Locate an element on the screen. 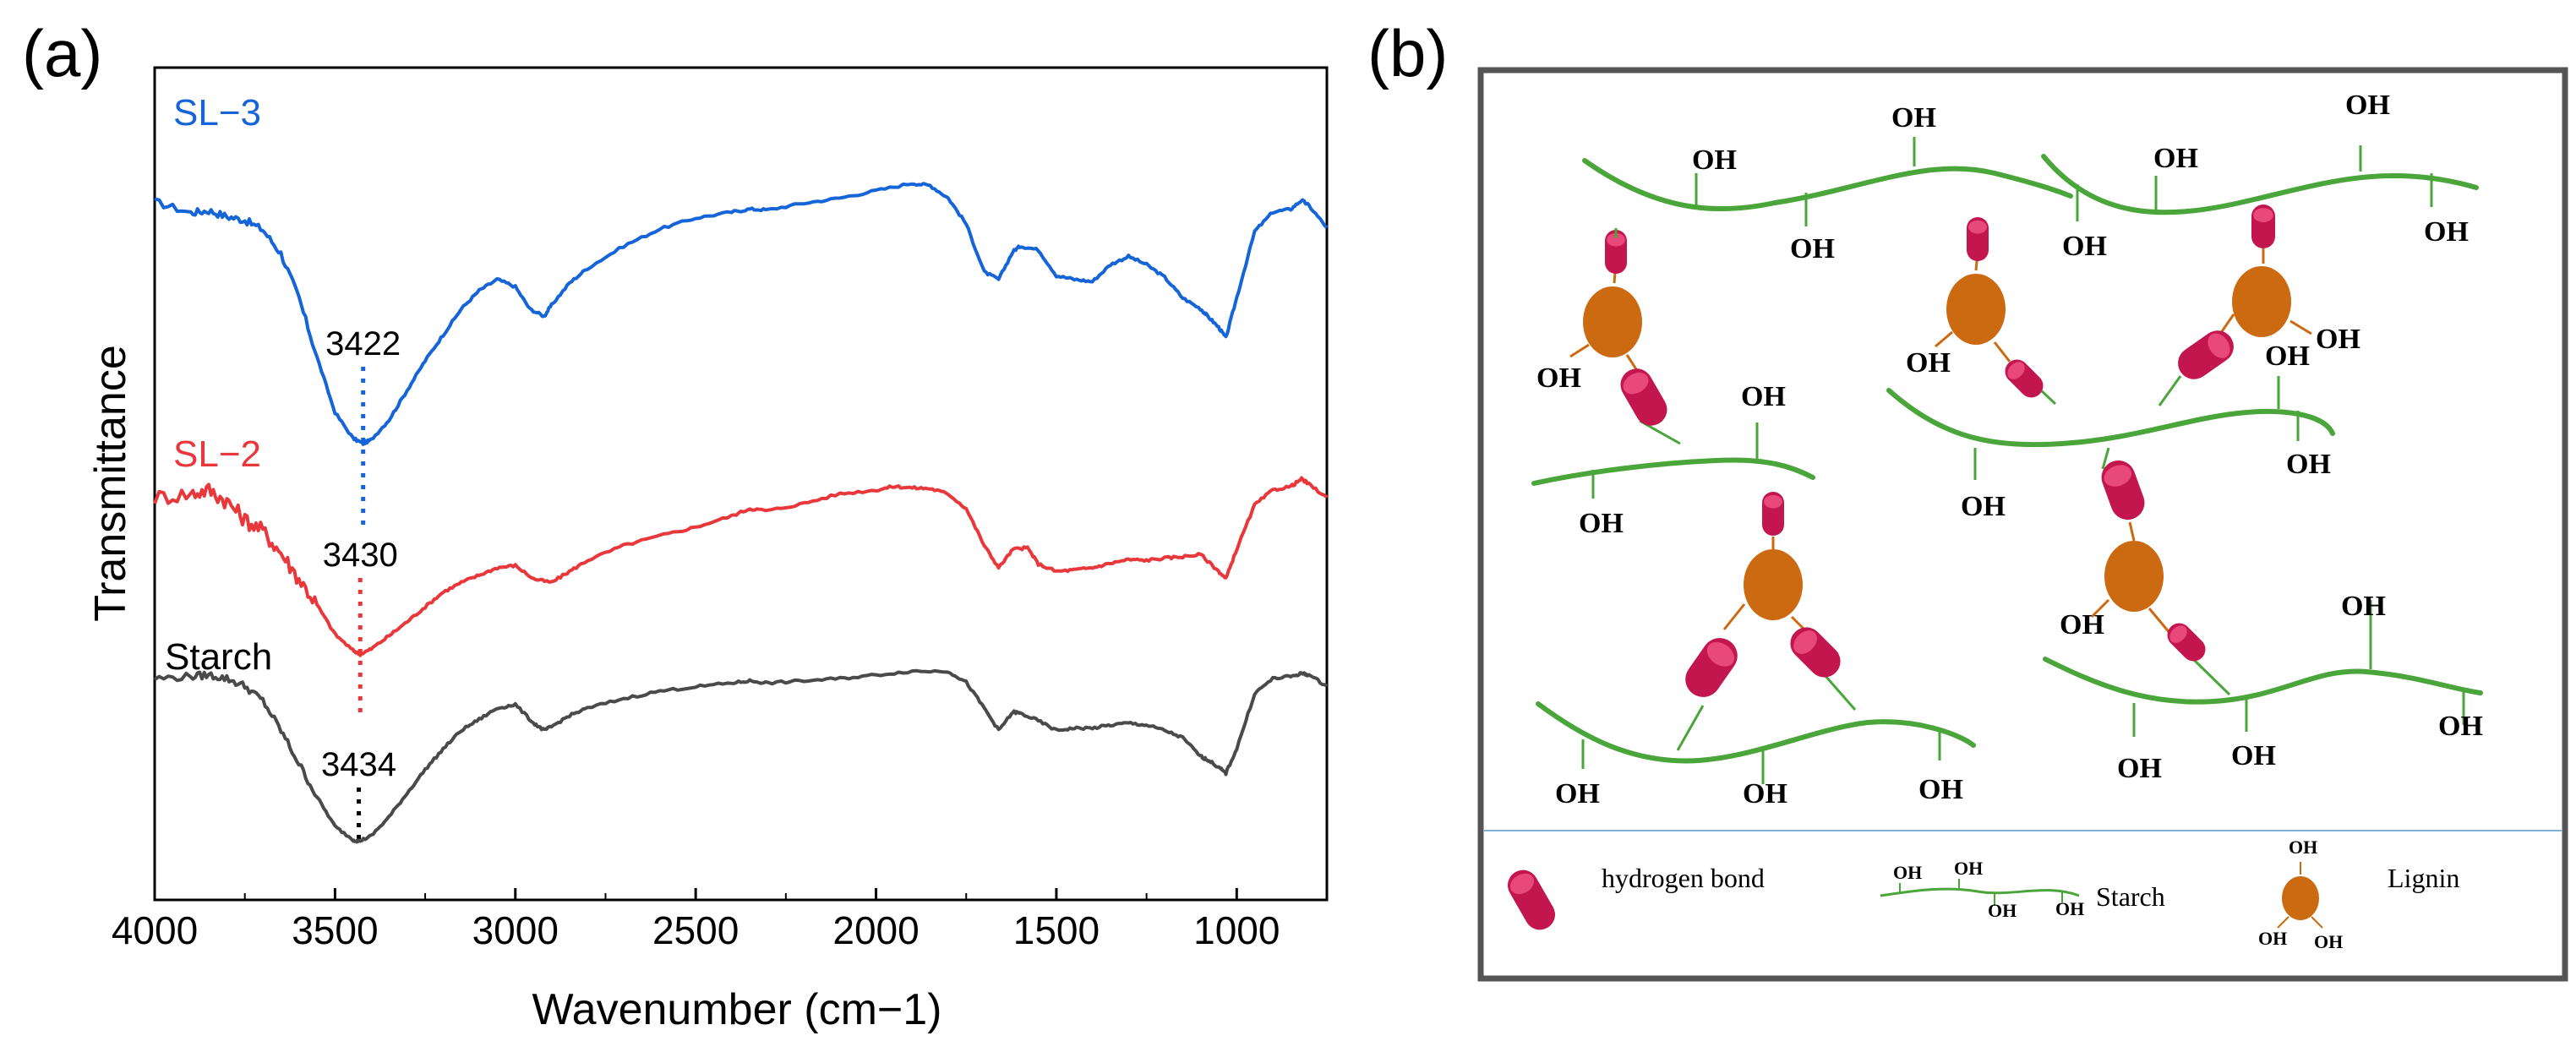  x-tick-label: 1000 is located at coordinates (1236, 930).